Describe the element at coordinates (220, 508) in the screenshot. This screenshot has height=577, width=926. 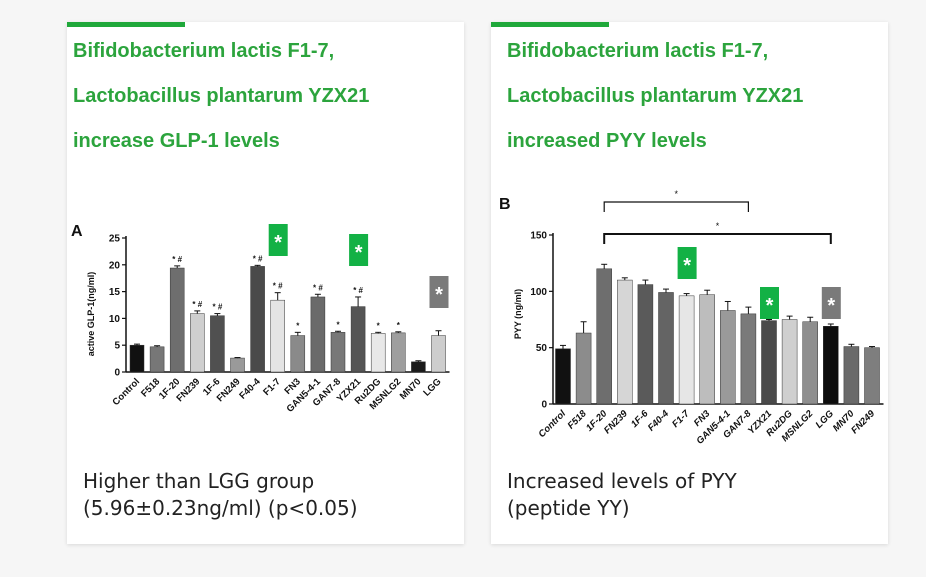
I see `caption-line-2: (5.96±0.23ng/ml) (p<0.05)` at that location.